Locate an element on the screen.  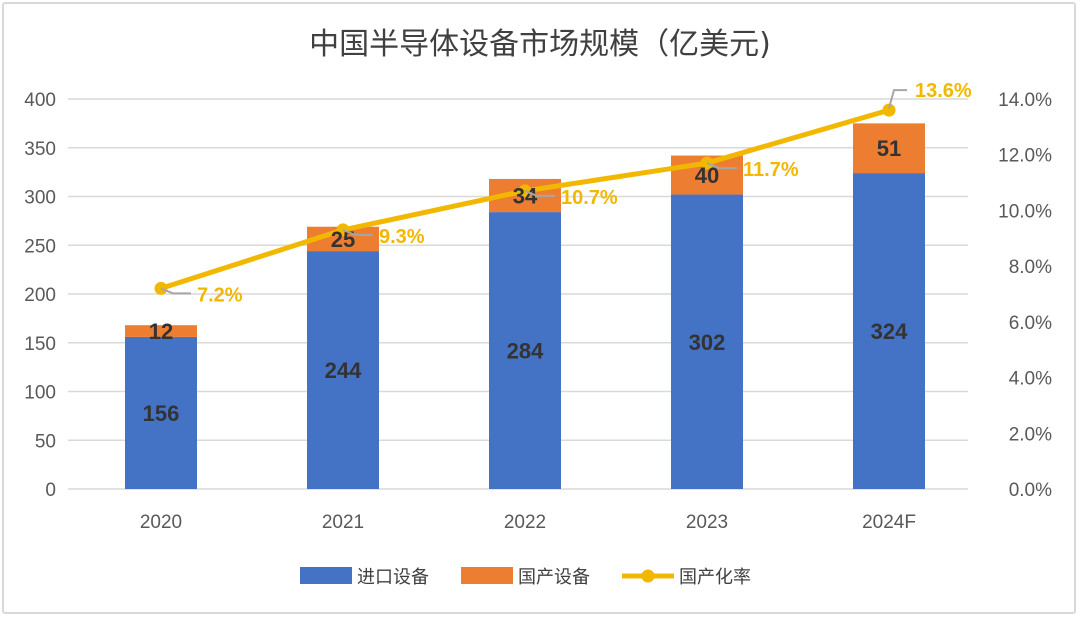
y-right-tick-label: 4.0% is located at coordinates (1030, 379).